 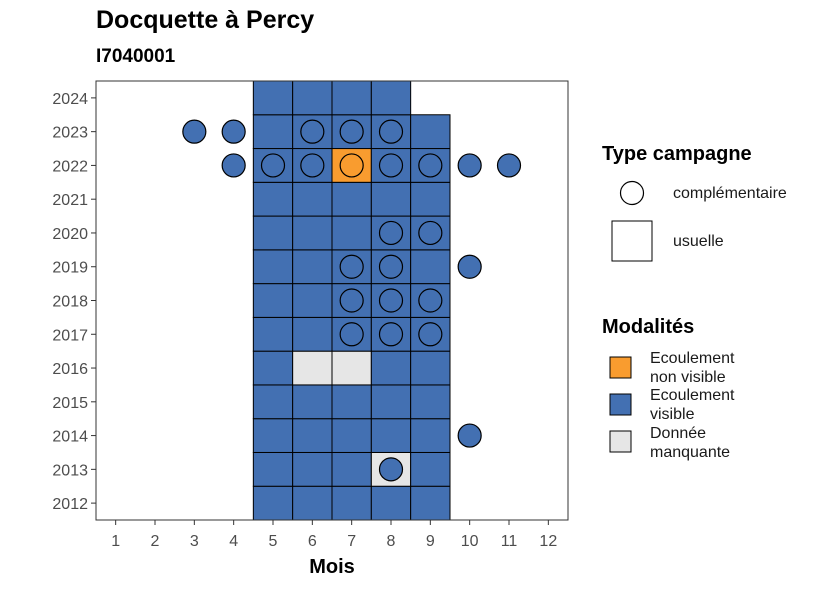 What do you see at coordinates (194, 541) in the screenshot?
I see `x-tick-label-3: 3` at bounding box center [194, 541].